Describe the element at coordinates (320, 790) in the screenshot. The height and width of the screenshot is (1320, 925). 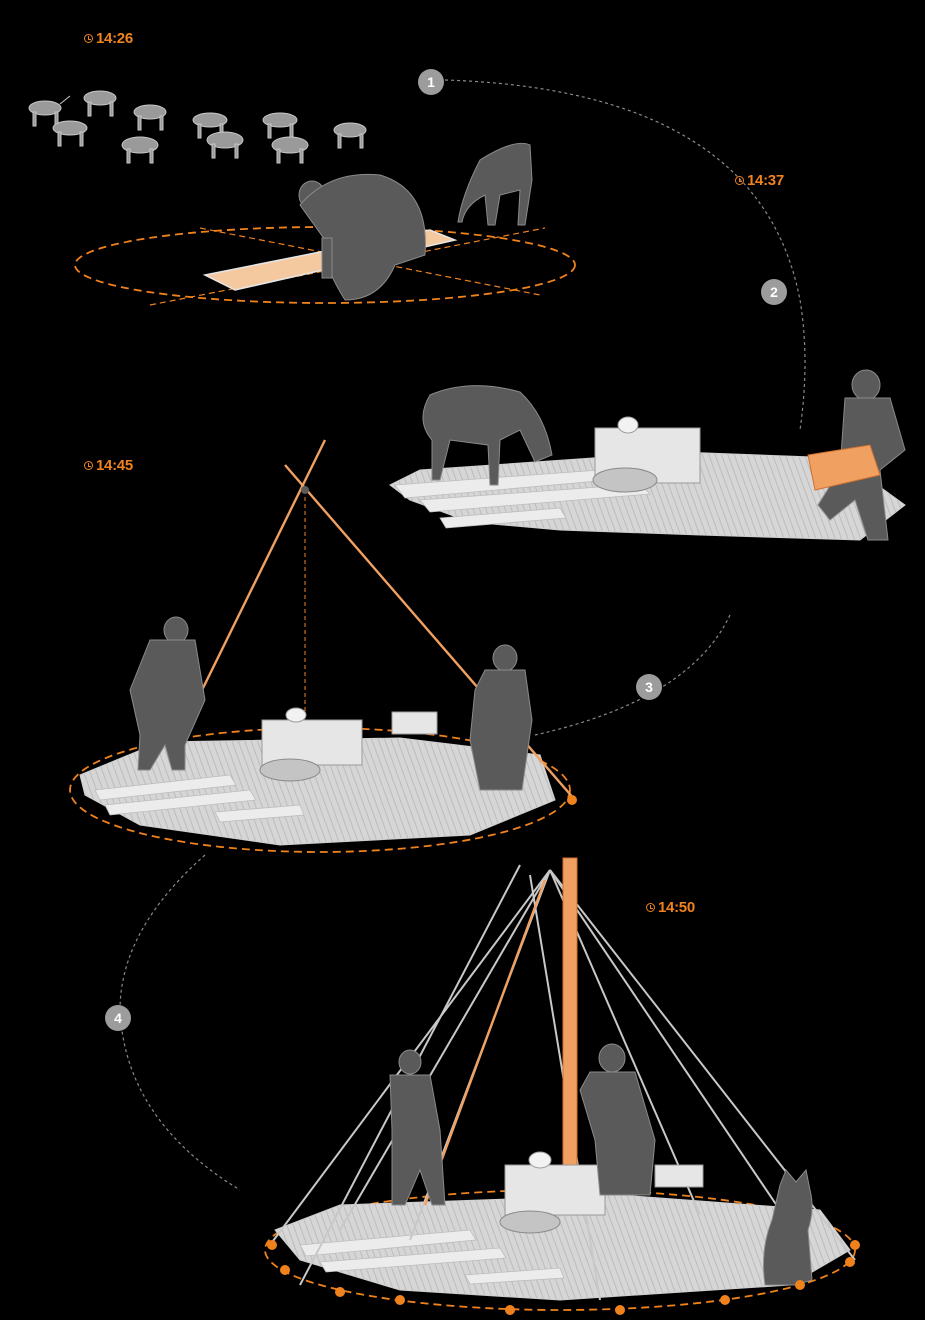
I see `stage3-boundary` at that location.